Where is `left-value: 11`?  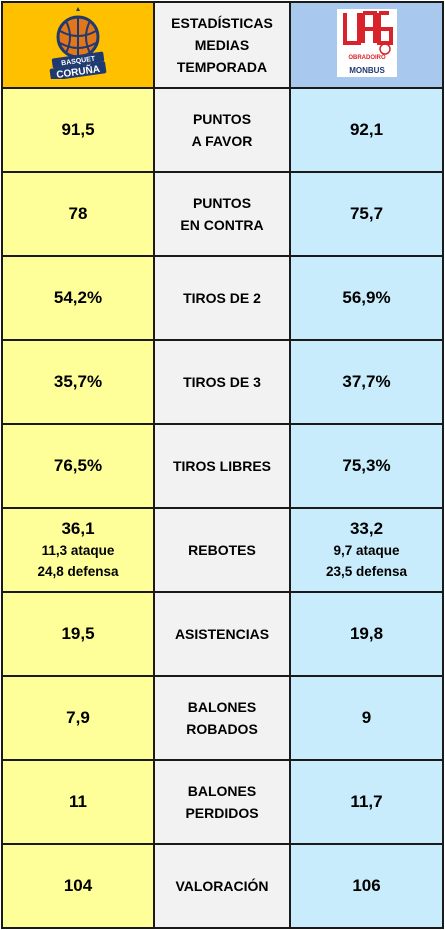
left-value: 11 is located at coordinates (78, 802).